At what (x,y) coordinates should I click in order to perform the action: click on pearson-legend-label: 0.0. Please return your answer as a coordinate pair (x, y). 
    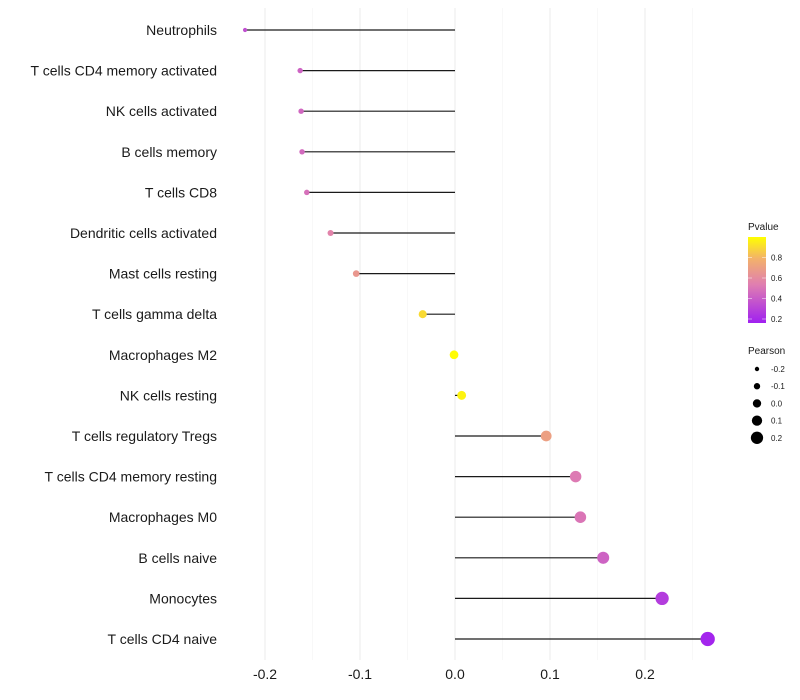
    Looking at the image, I should click on (777, 403).